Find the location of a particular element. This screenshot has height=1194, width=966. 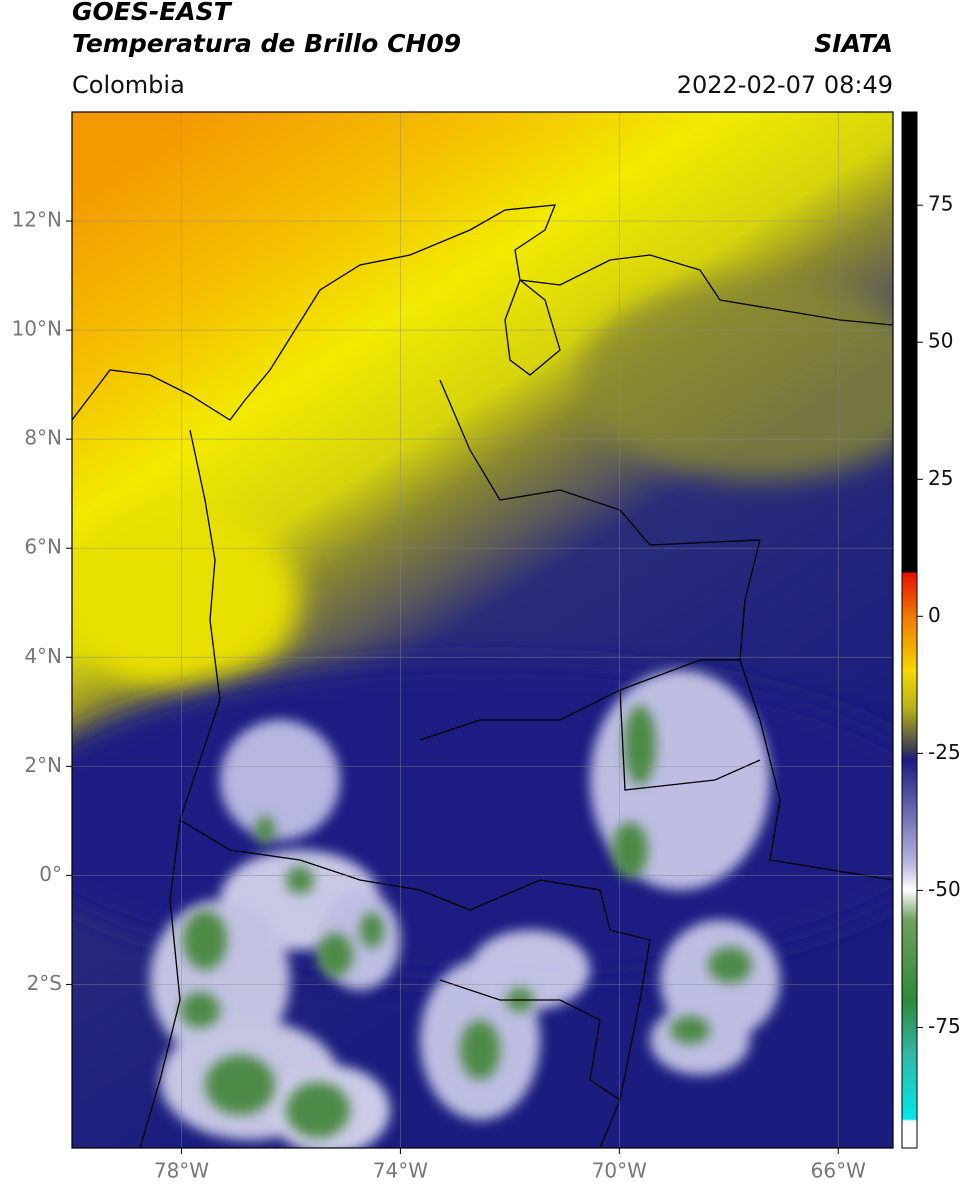

colorbar-tick-label: -50 is located at coordinates (944, 889).